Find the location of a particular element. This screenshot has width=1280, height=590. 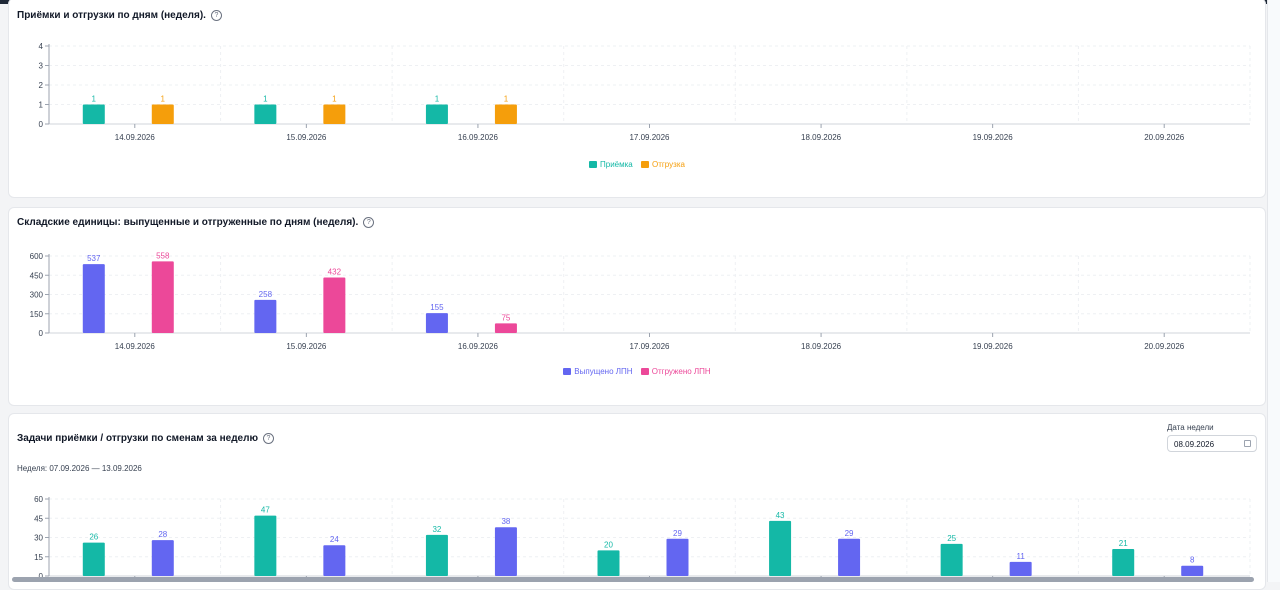

y-tick-label: 4 is located at coordinates (41, 46).